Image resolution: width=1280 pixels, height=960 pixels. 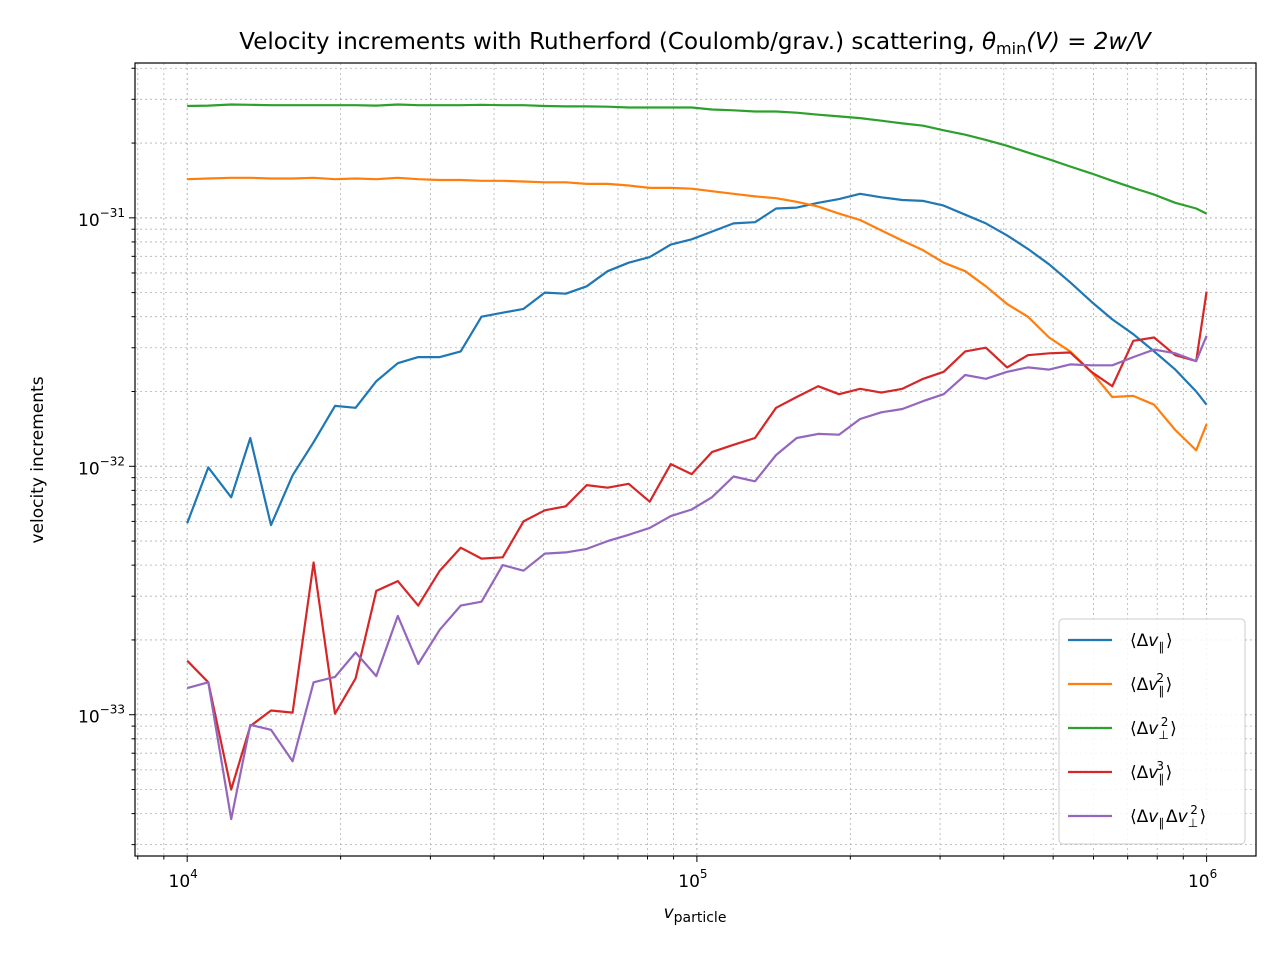 I want to click on legend-box, so click(x=1152, y=731).